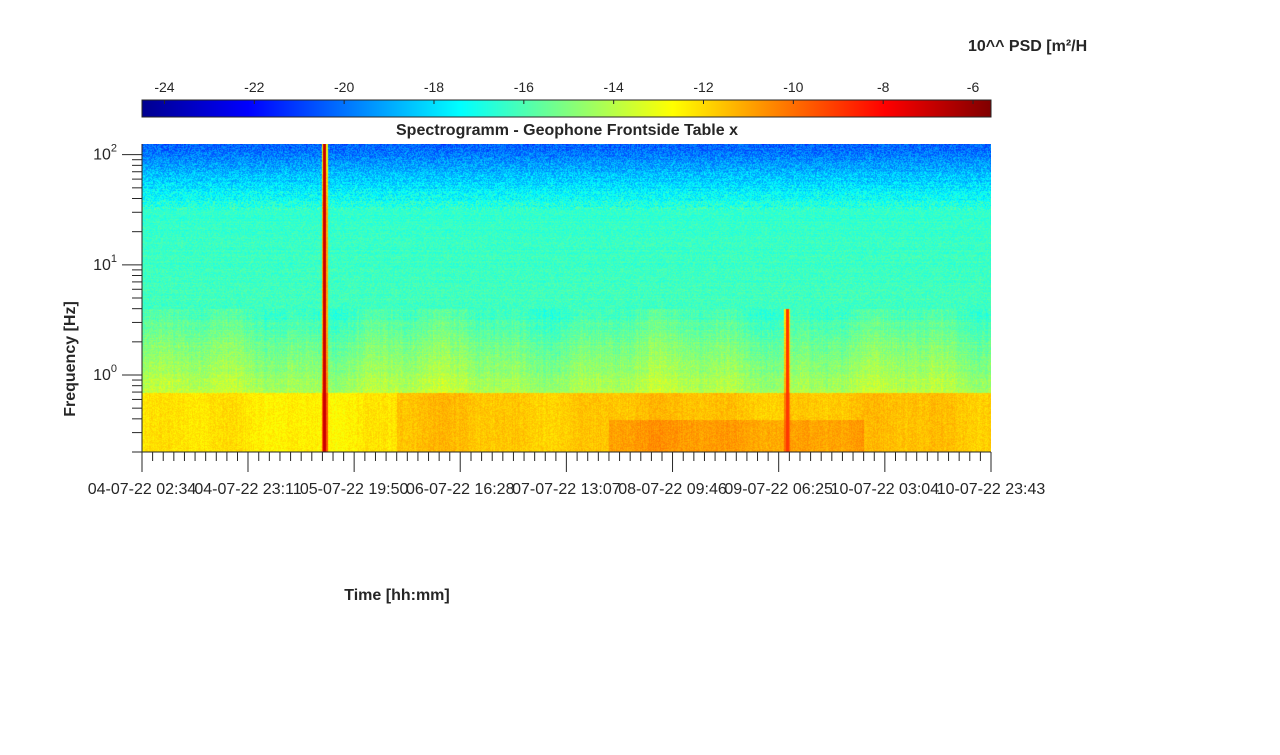 Image resolution: width=1280 pixels, height=755 pixels. What do you see at coordinates (885, 489) in the screenshot?
I see `x-tick-label: 10-07-22 03:04` at bounding box center [885, 489].